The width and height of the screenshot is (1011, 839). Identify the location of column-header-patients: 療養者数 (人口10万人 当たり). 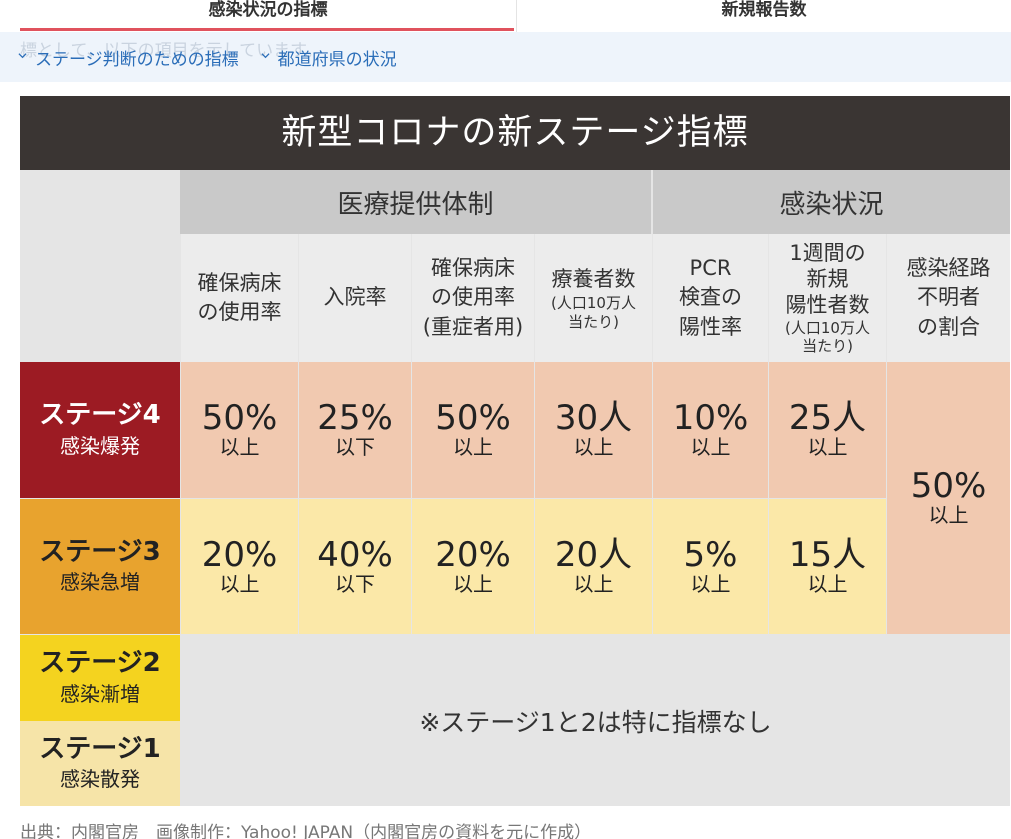
(593, 298).